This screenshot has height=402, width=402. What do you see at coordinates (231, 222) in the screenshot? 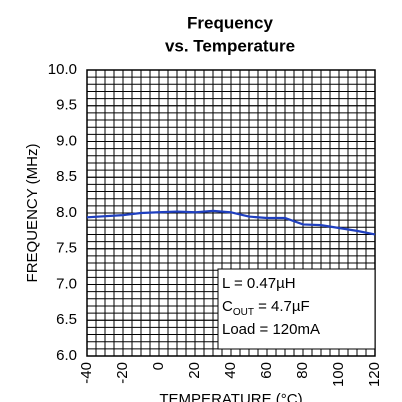
I see `data-line` at bounding box center [231, 222].